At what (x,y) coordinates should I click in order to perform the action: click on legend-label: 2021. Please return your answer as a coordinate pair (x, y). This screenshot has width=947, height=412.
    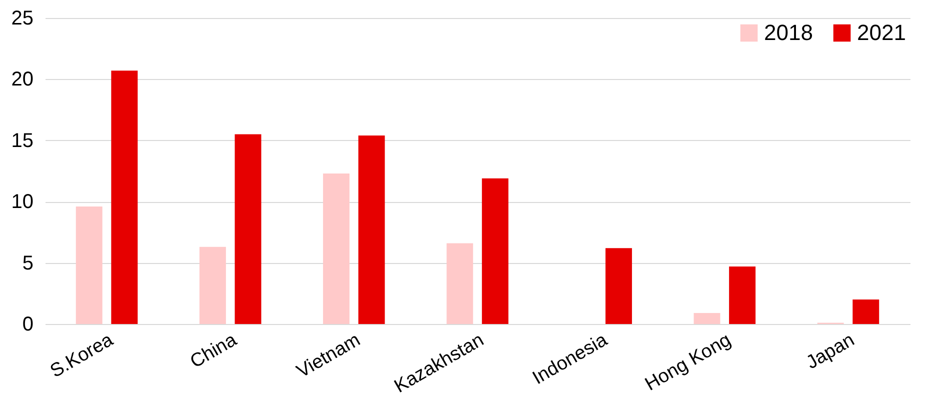
    Looking at the image, I should click on (881, 32).